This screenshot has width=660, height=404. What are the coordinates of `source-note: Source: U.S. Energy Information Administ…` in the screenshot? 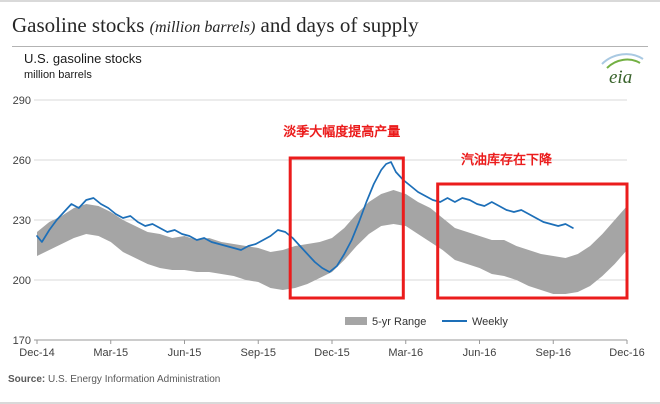 It's located at (334, 379).